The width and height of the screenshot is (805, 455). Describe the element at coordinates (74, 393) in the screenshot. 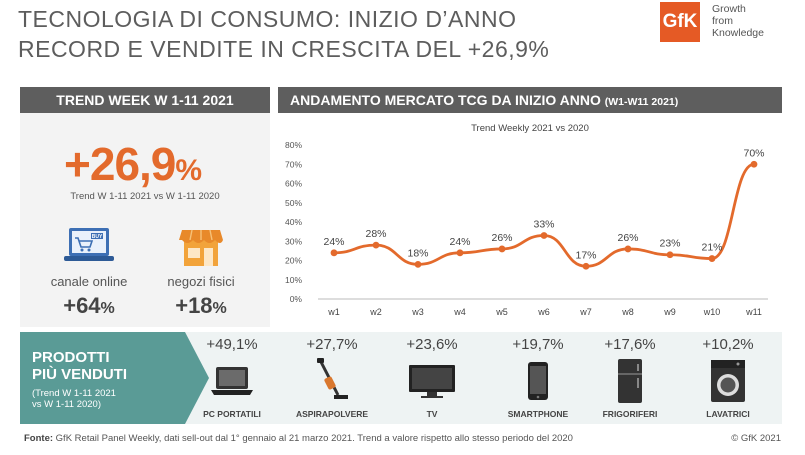

I see `top-products-subtitle-line-1: (Trend W 1-11 2021` at that location.